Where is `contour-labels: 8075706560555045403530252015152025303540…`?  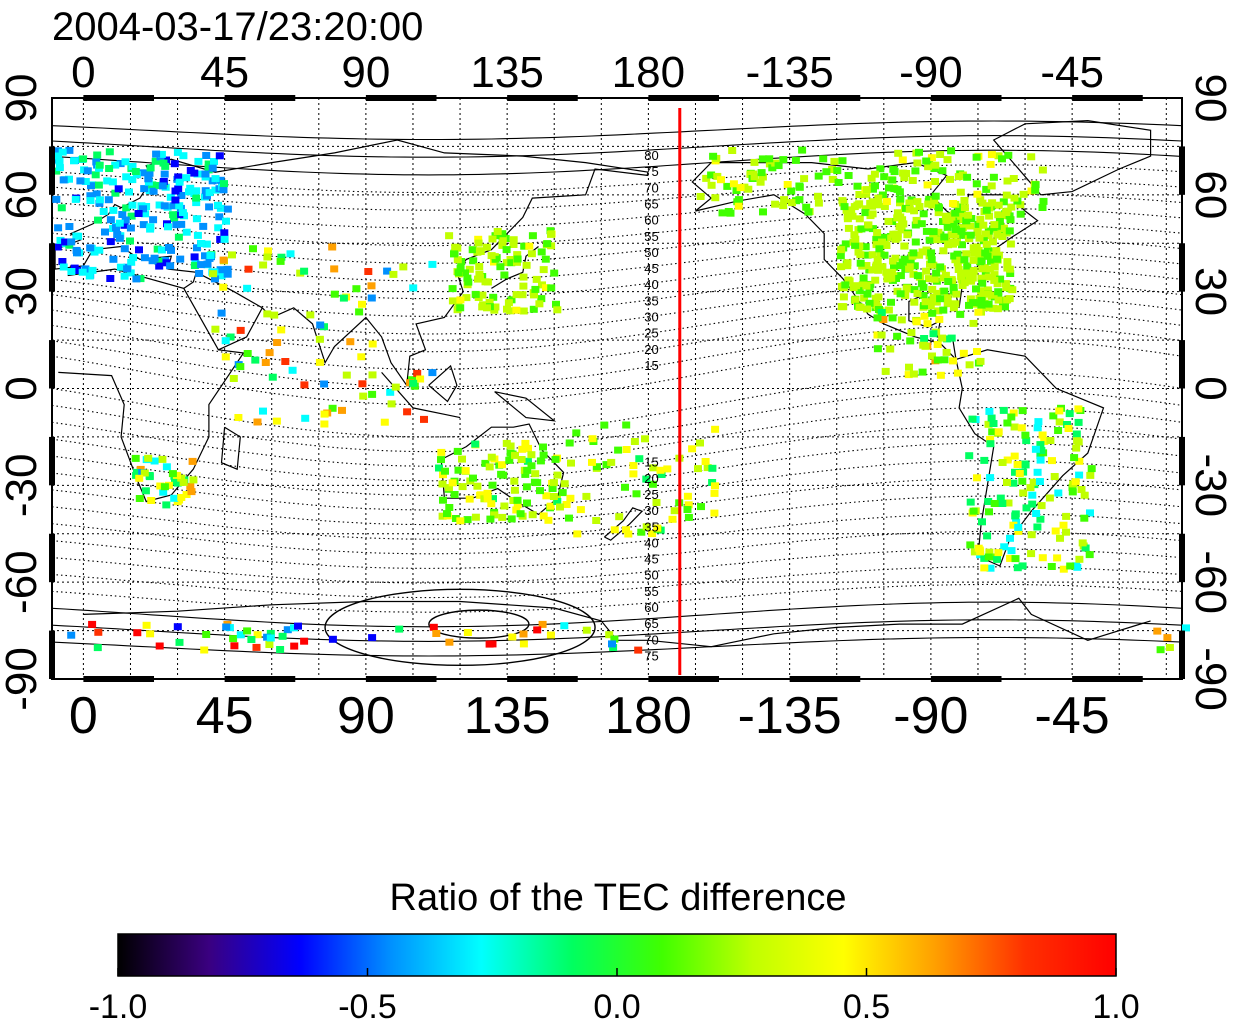 contour-labels: 8075706560555045403530252015152025303540… is located at coordinates (651, 405).